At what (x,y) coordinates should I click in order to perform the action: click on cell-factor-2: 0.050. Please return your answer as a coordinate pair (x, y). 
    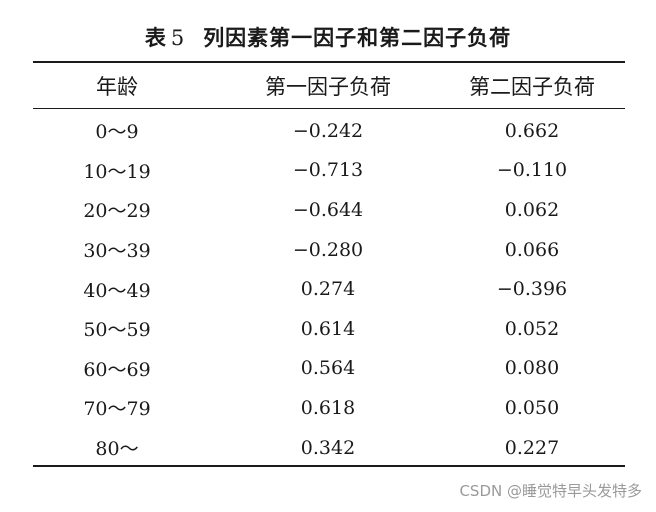
    Looking at the image, I should click on (532, 407).